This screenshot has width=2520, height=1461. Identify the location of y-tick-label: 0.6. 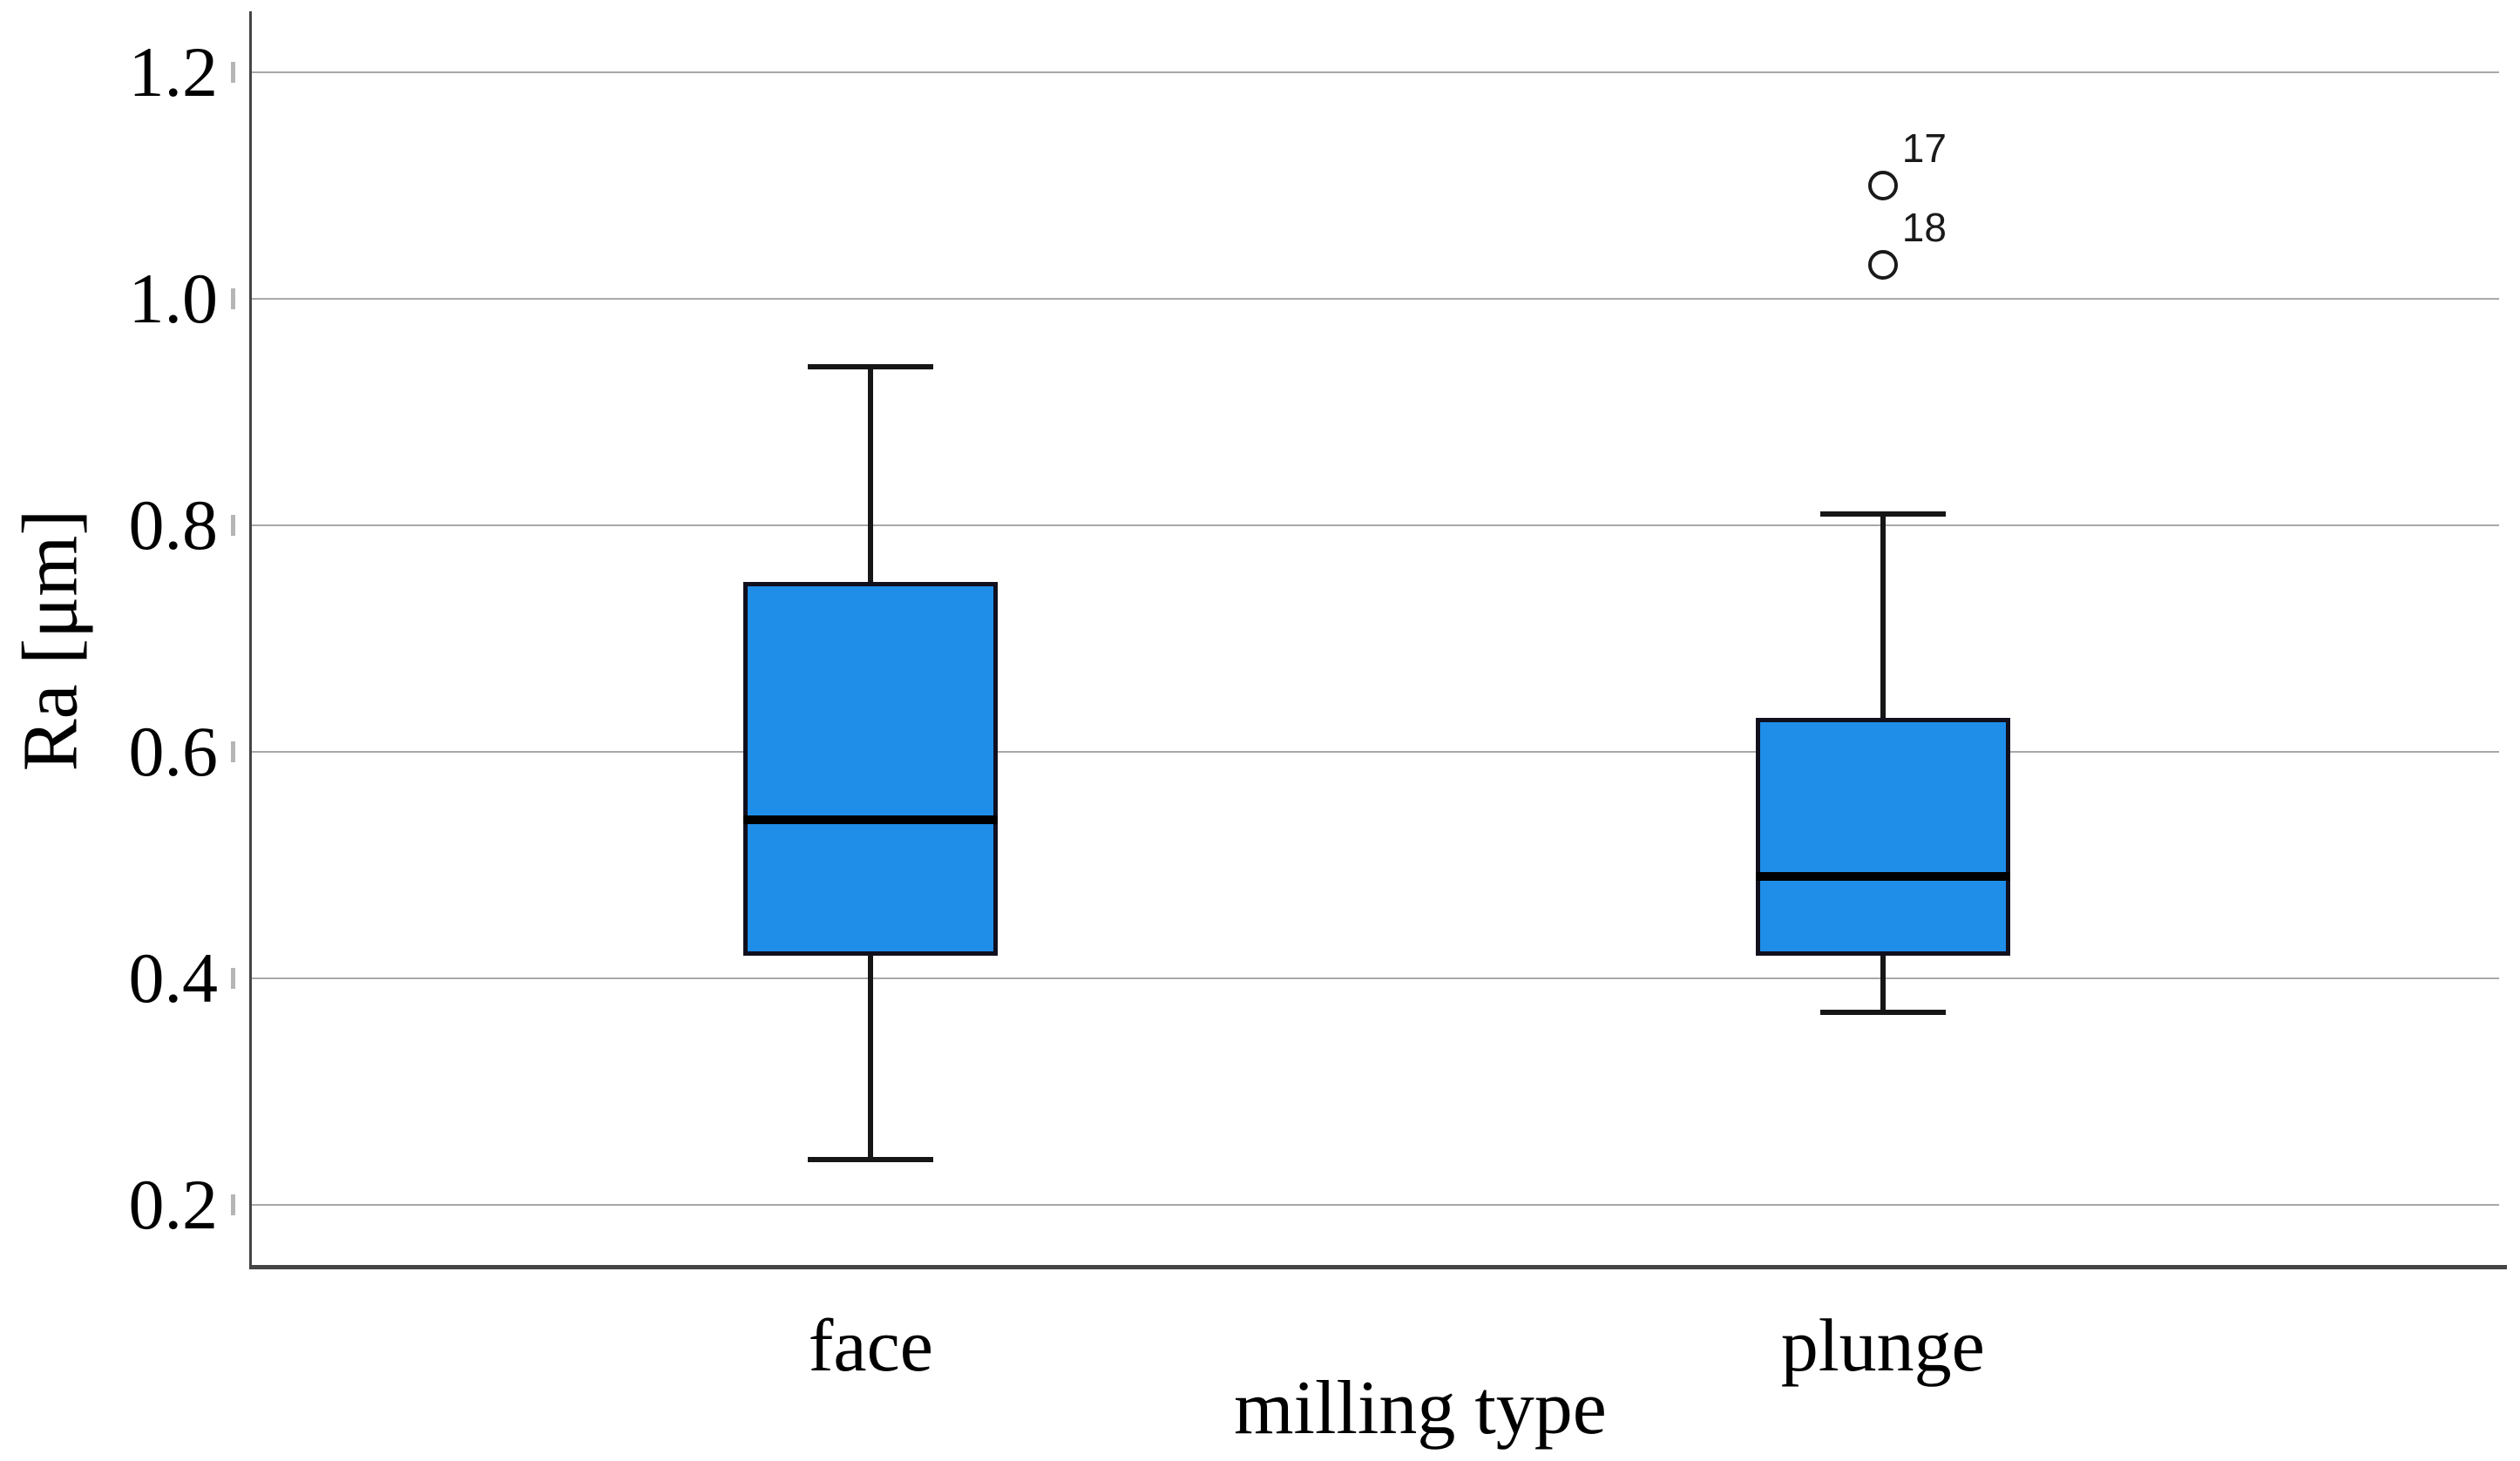
(173, 751).